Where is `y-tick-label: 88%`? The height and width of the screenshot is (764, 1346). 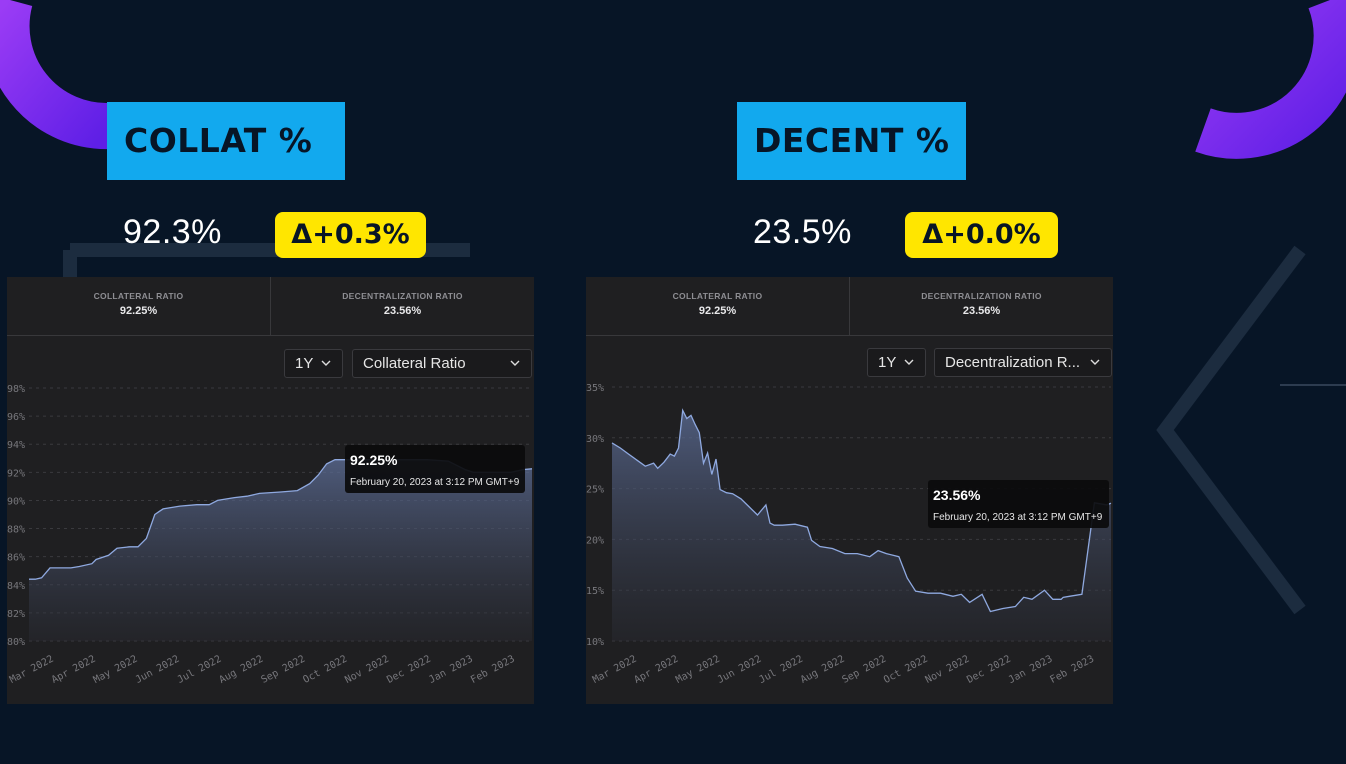
y-tick-label: 88% is located at coordinates (16, 530).